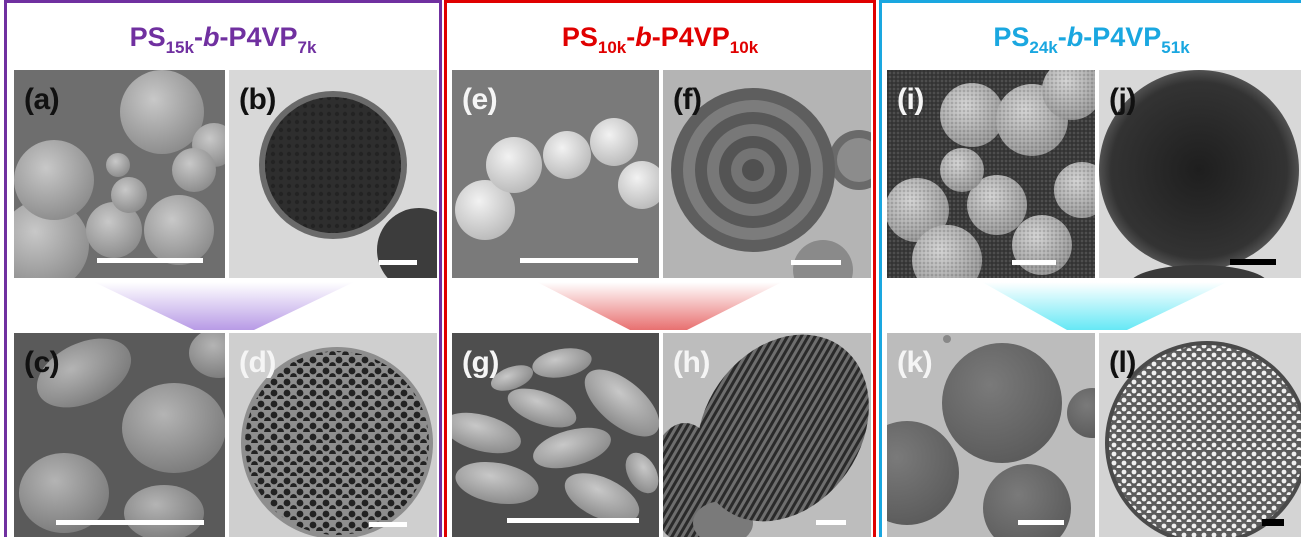 This screenshot has height=537, width=1301. I want to click on panel-d-tem-ellipsoid: (d), so click(333, 435).